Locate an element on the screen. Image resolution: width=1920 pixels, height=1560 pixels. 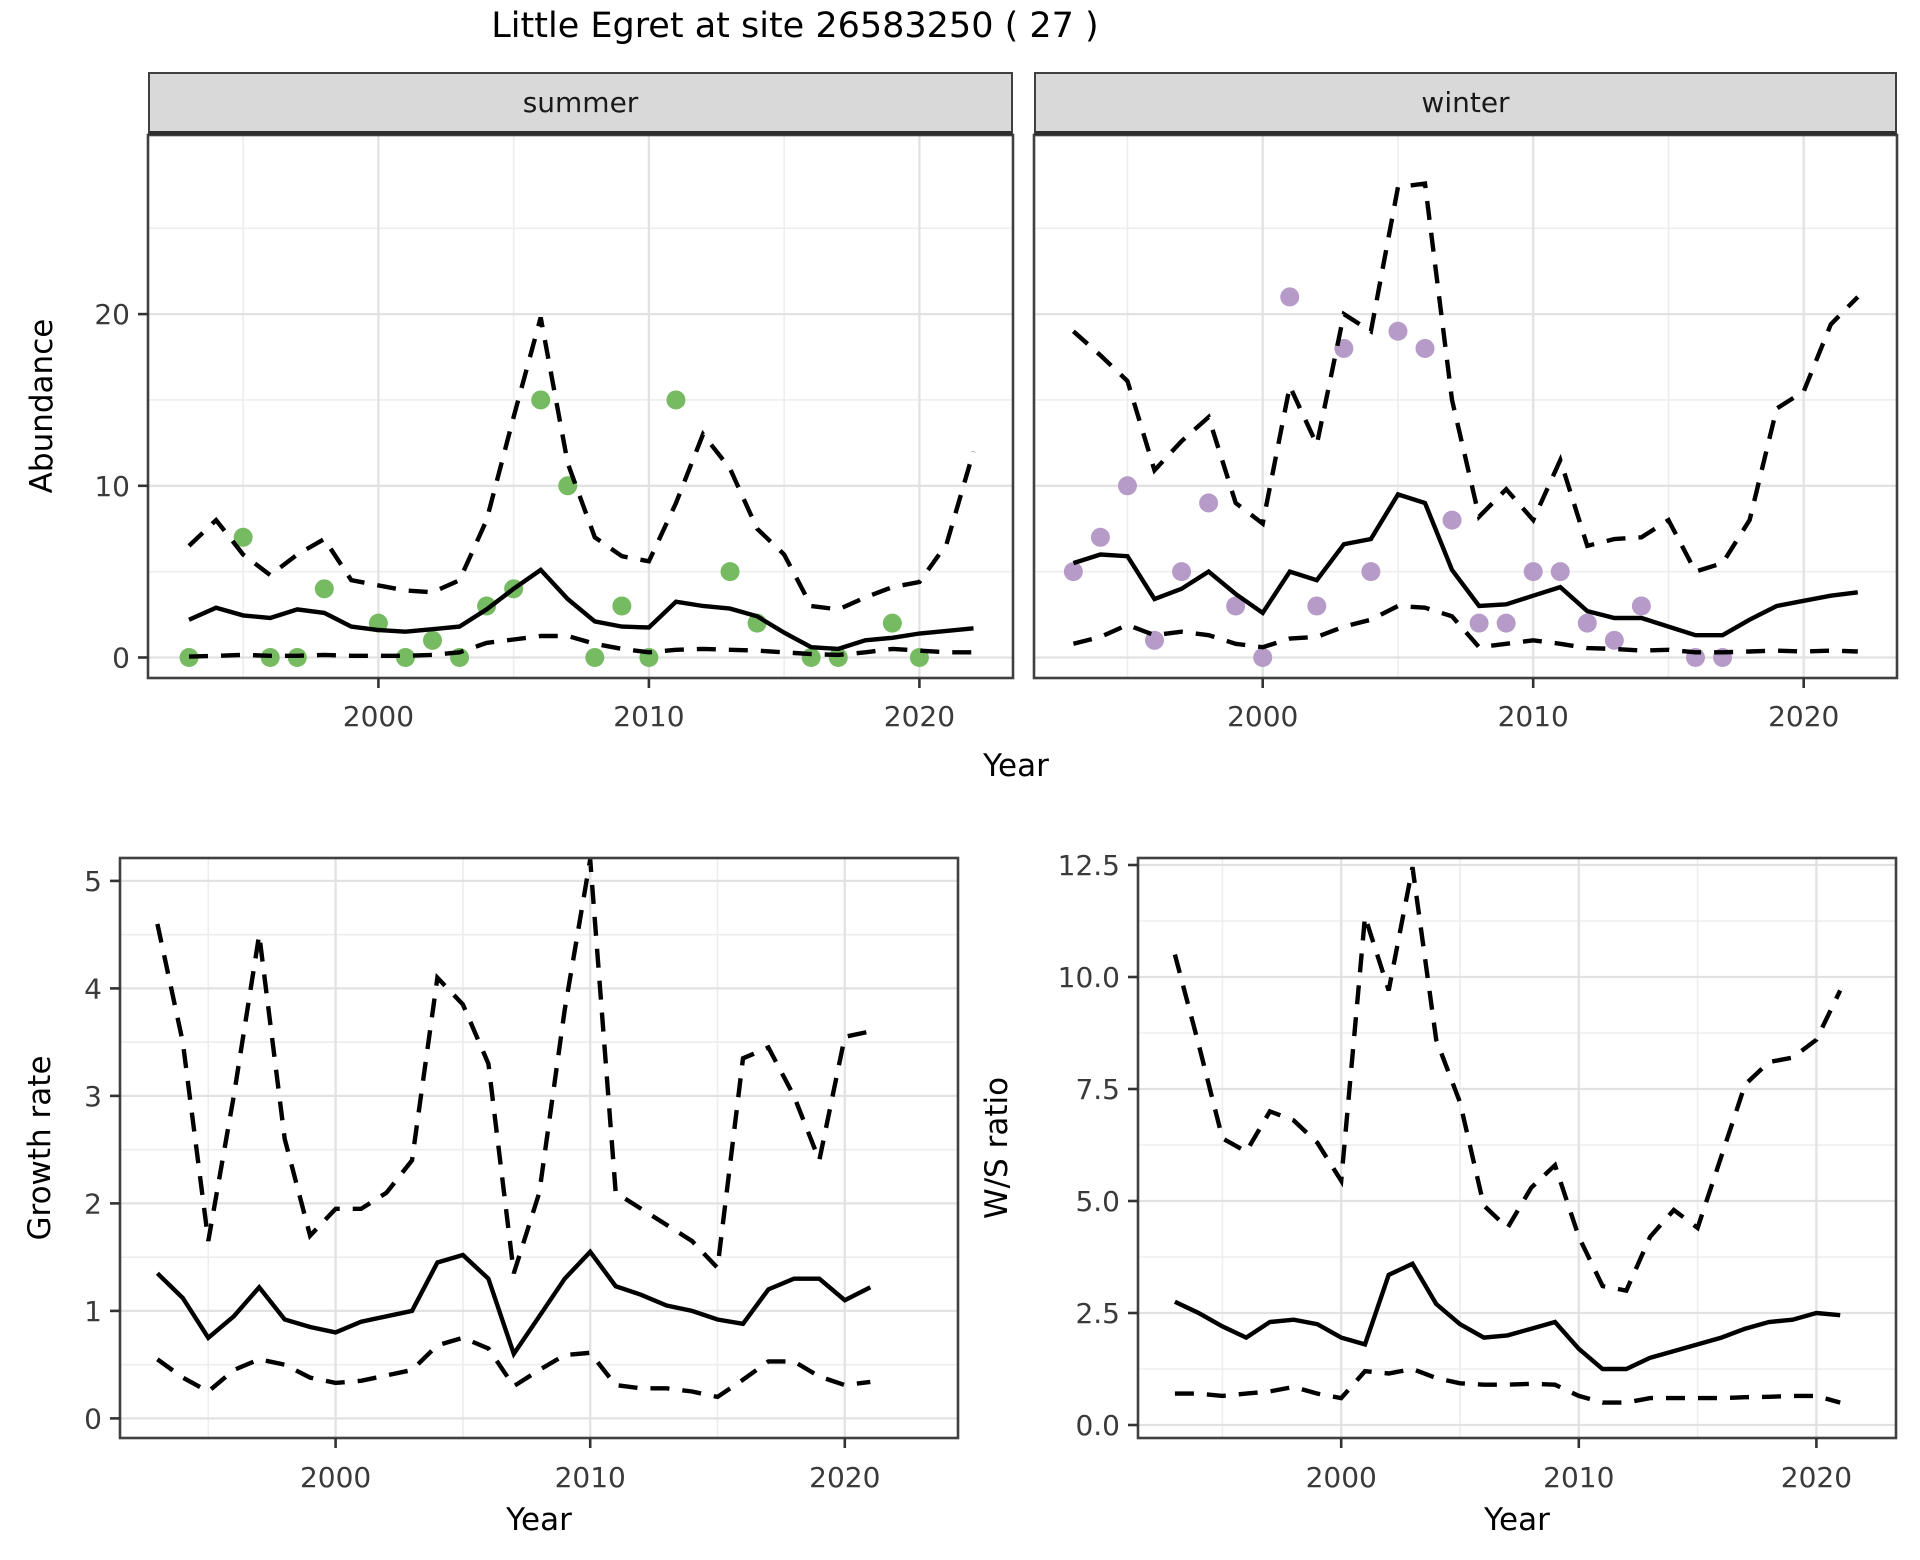
y-tick-label: 4 is located at coordinates (93, 988).